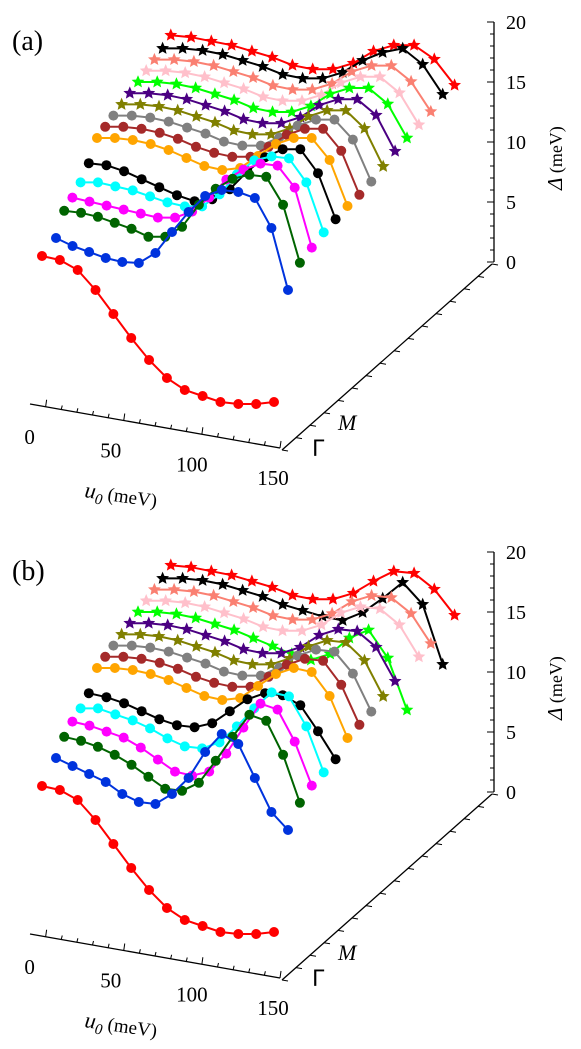  What do you see at coordinates (318, 449) in the screenshot?
I see `k-tick-label: Γ` at bounding box center [318, 449].